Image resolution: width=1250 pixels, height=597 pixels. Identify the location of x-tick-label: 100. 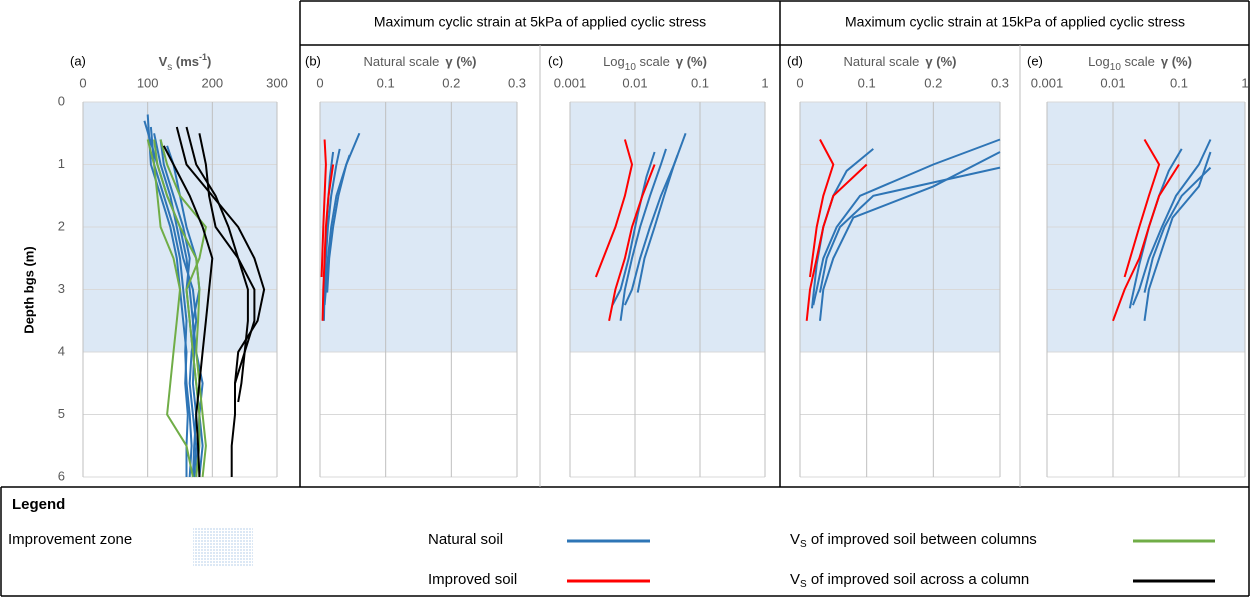
(148, 82).